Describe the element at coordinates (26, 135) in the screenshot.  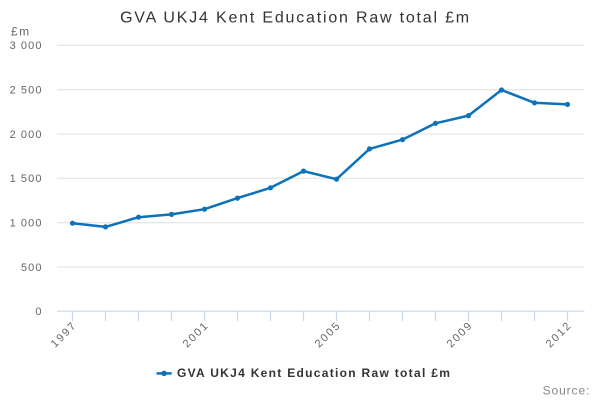
I see `svg-text: 2 000` at that location.